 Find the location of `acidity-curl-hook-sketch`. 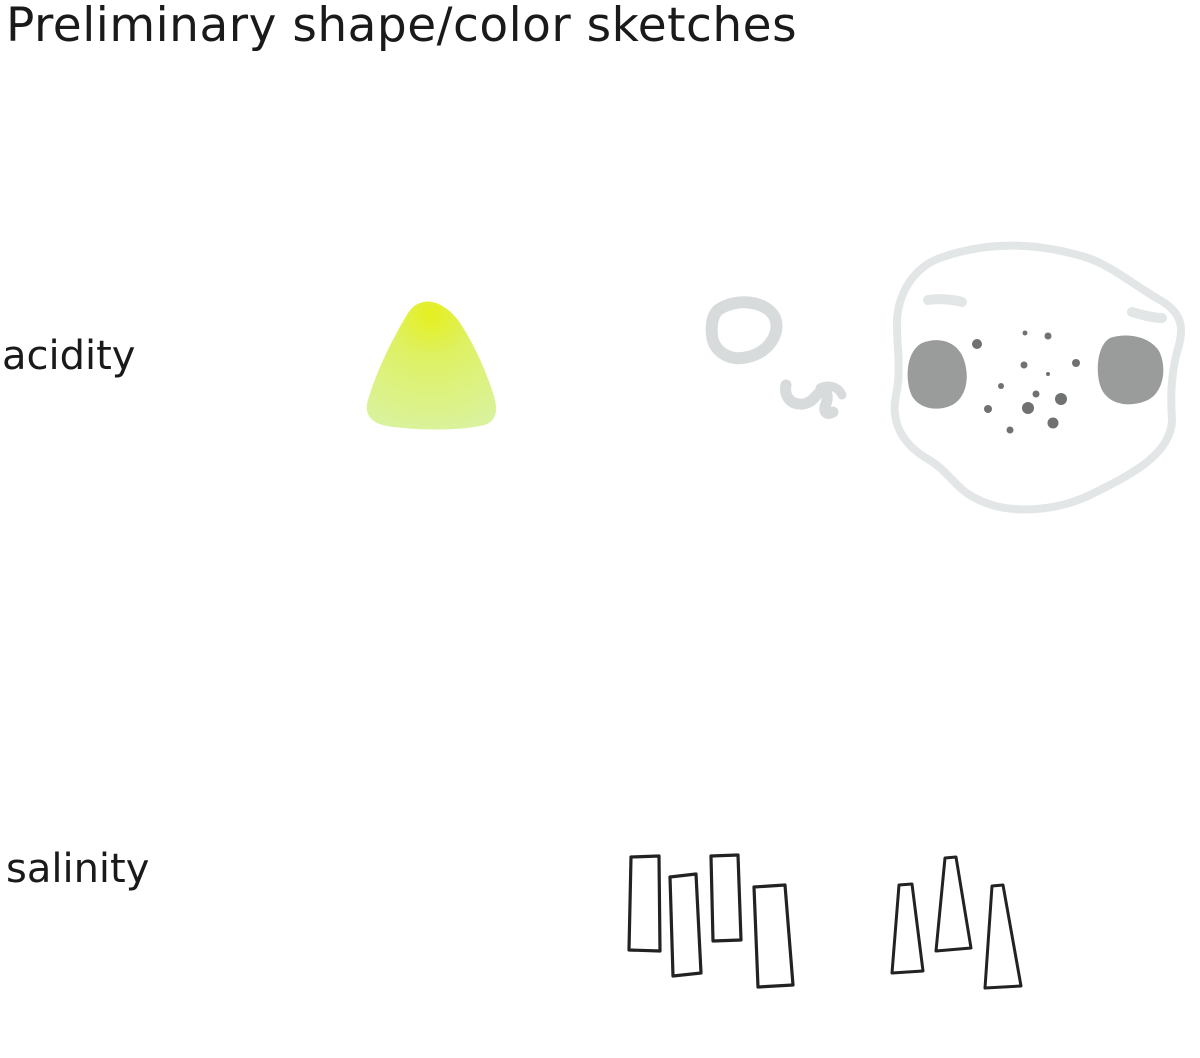

acidity-curl-hook-sketch is located at coordinates (831, 390).